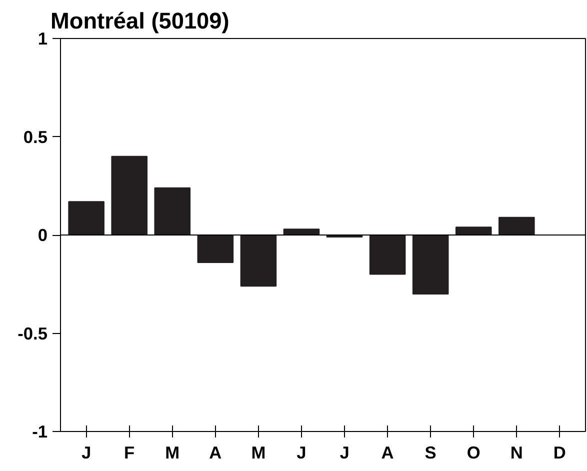 Image resolution: width=587 pixels, height=471 pixels. Describe the element at coordinates (43, 235) in the screenshot. I see `y-tick-label: 0` at that location.